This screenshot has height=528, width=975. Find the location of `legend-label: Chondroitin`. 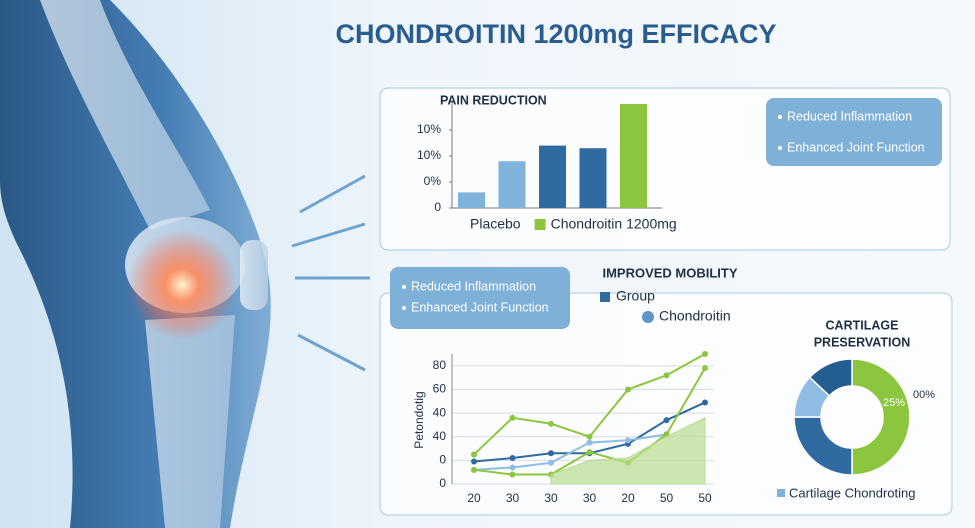

legend-label: Chondroitin is located at coordinates (695, 316).